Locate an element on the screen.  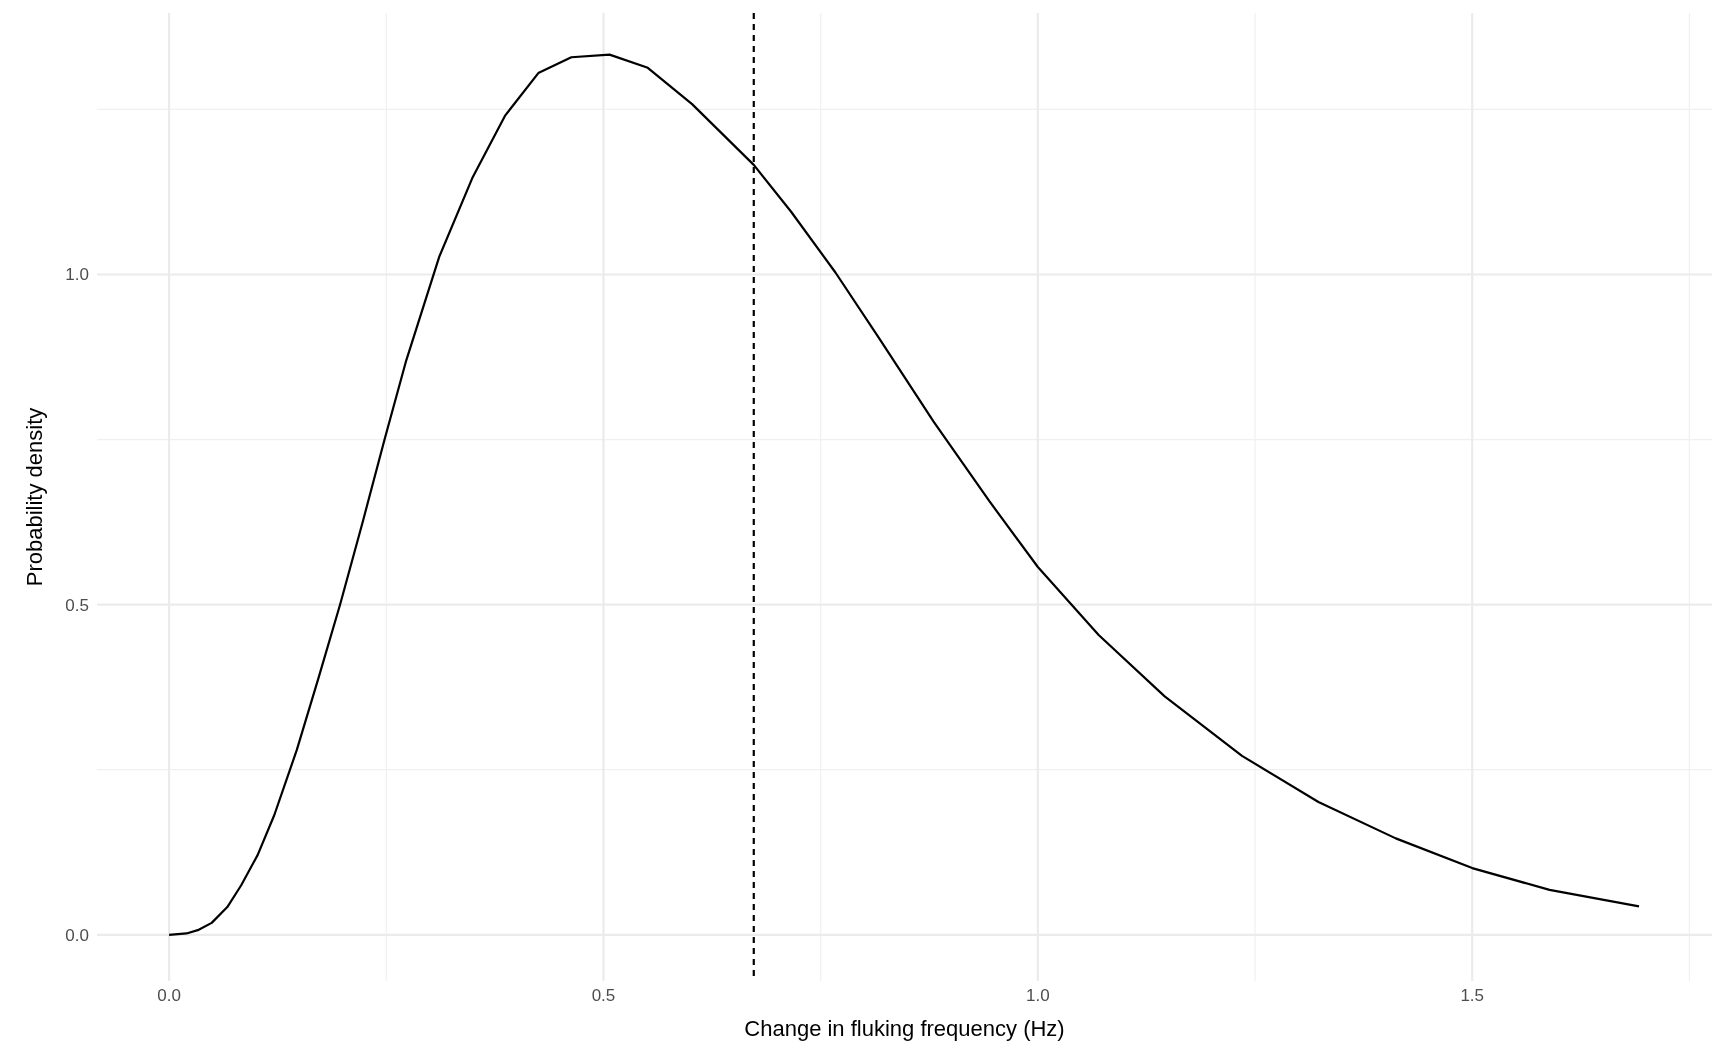
y-tick-label: 1.0 is located at coordinates (77, 275).